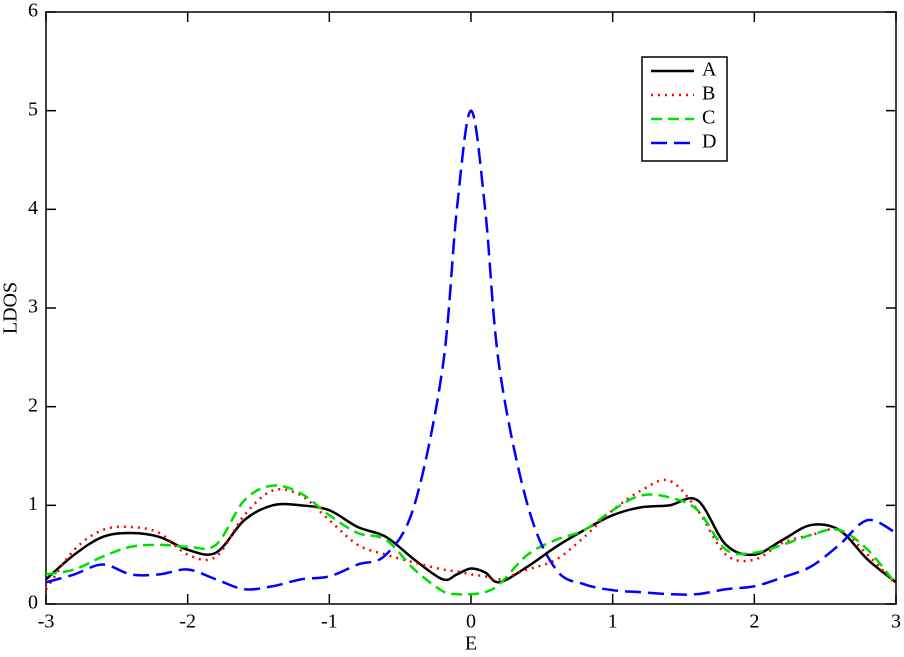 This screenshot has height=657, width=904. What do you see at coordinates (33, 208) in the screenshot?
I see `y-tick-label: 4` at bounding box center [33, 208].